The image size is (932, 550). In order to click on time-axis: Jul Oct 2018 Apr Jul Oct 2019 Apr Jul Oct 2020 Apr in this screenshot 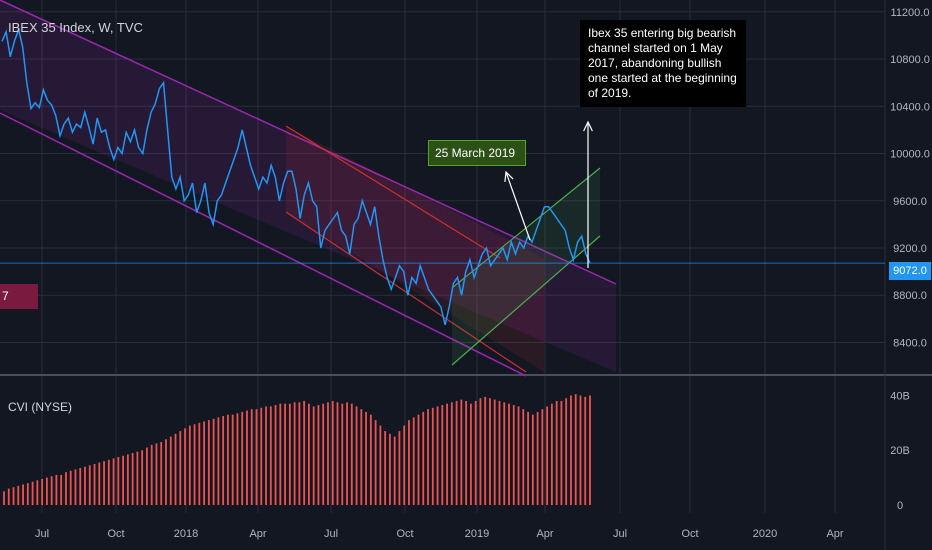, I will do `click(439, 534)`.